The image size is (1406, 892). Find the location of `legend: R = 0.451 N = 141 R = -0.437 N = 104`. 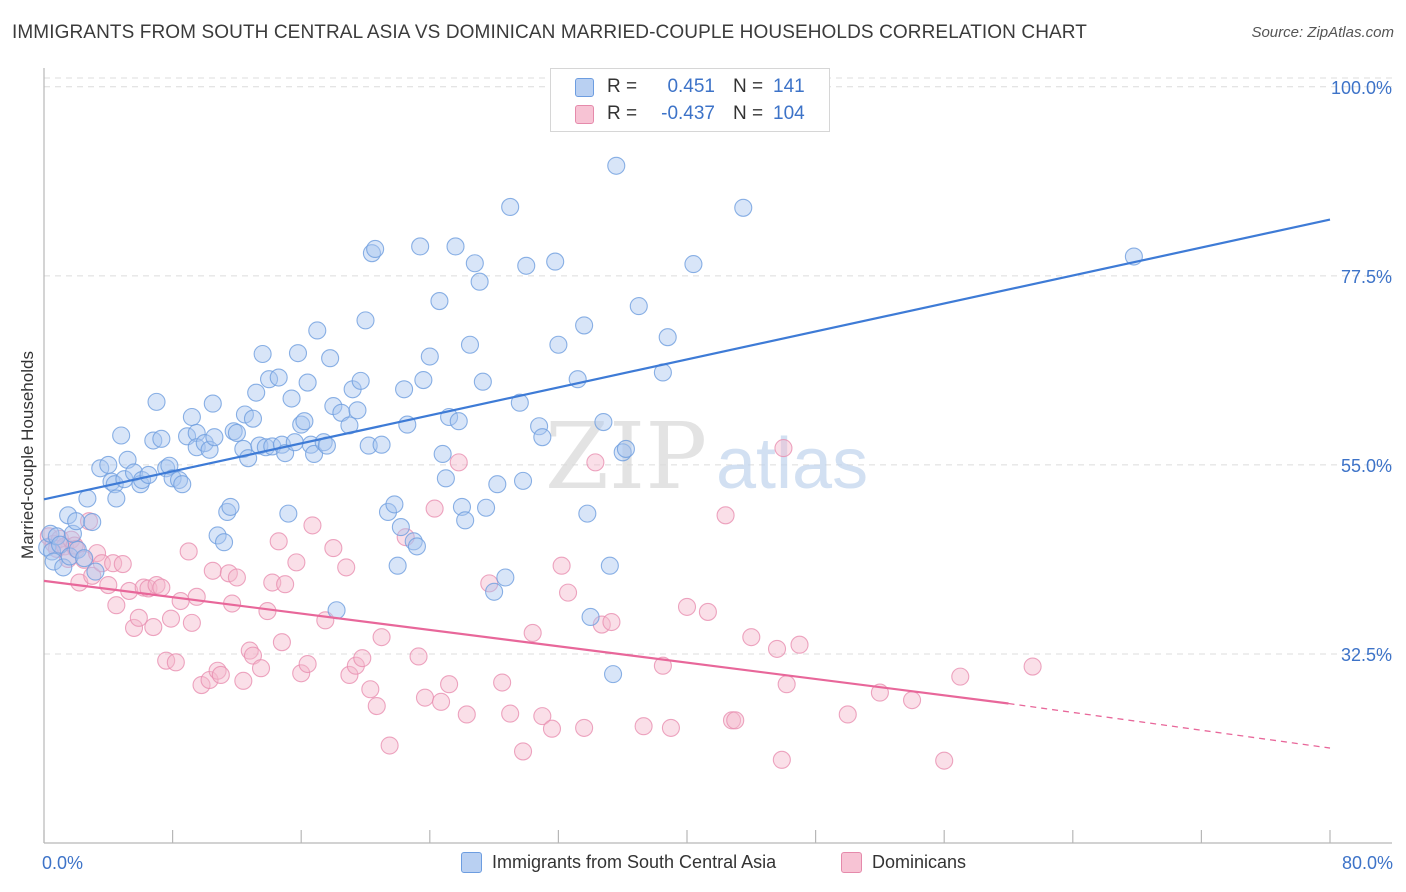

legend: R = 0.451 N = 141 R = -0.437 N = 104 is located at coordinates (690, 100).